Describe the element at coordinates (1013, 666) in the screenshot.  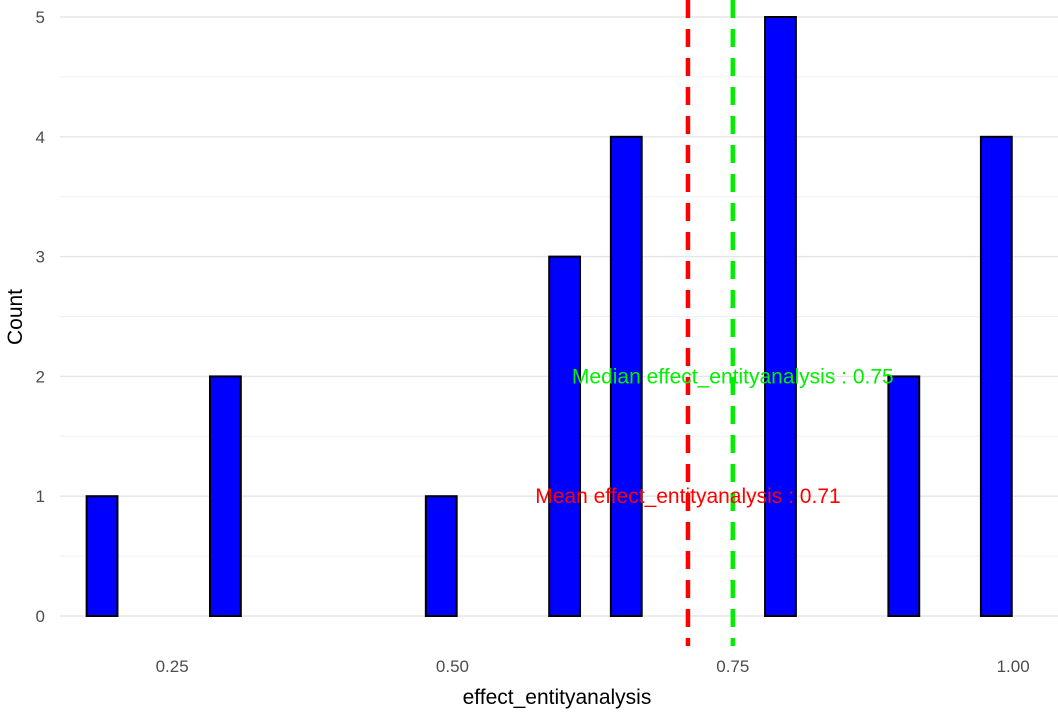
I see `x-tick-label: 1.00` at that location.